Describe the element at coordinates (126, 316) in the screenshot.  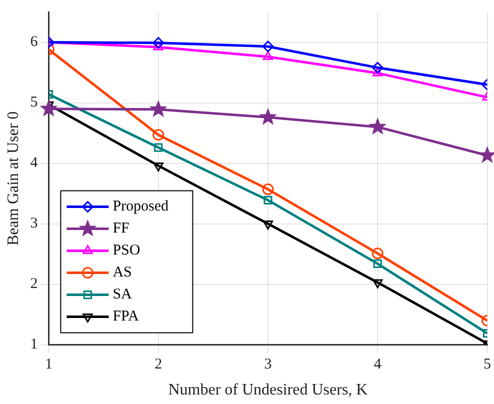
I see `legend-label: FPA` at that location.